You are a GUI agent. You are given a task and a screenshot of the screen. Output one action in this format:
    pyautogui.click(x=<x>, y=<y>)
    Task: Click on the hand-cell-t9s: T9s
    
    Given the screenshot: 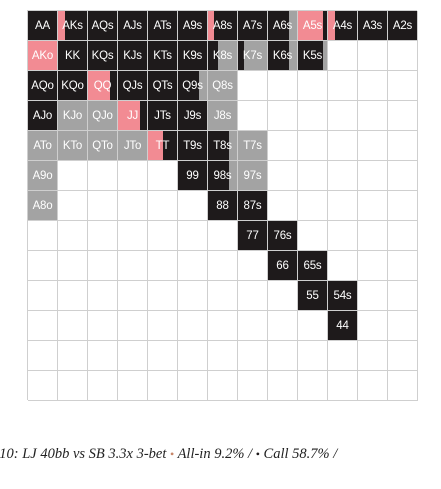 What is the action you would take?
    pyautogui.click(x=193, y=146)
    